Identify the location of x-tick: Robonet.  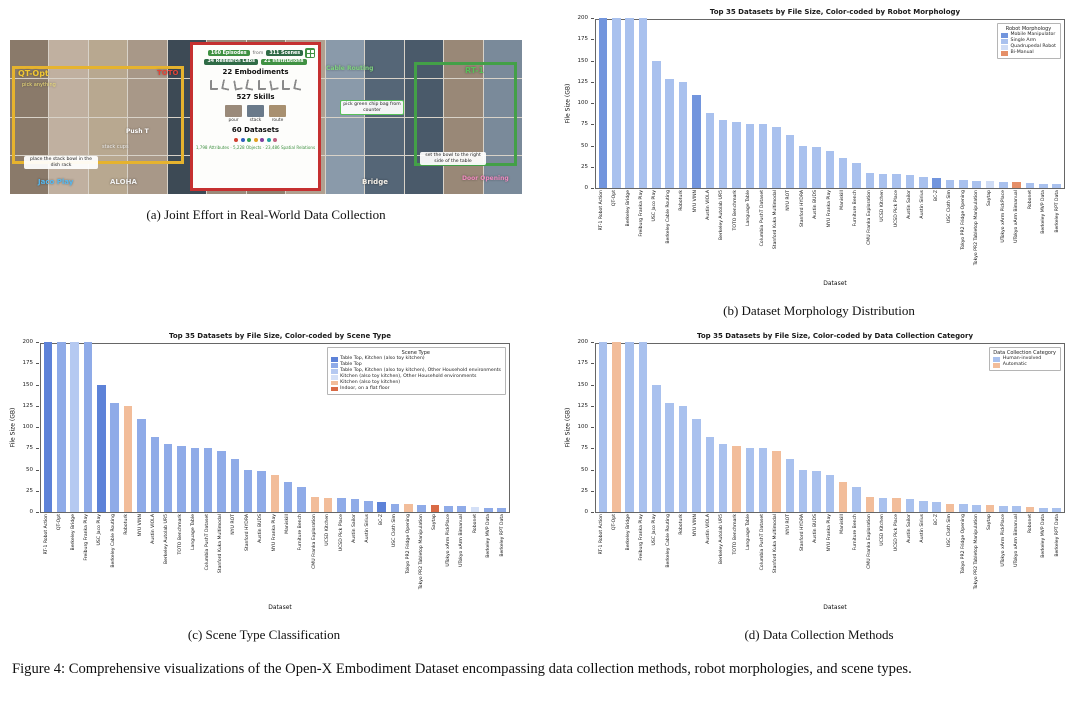
(1031, 233).